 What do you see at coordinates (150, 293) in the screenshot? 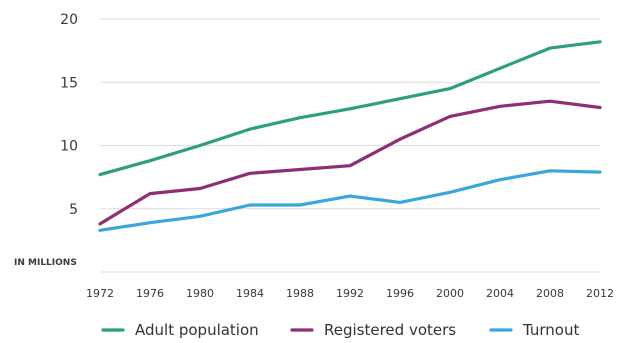
I see `x-tick-label-1976: 1976` at bounding box center [150, 293].